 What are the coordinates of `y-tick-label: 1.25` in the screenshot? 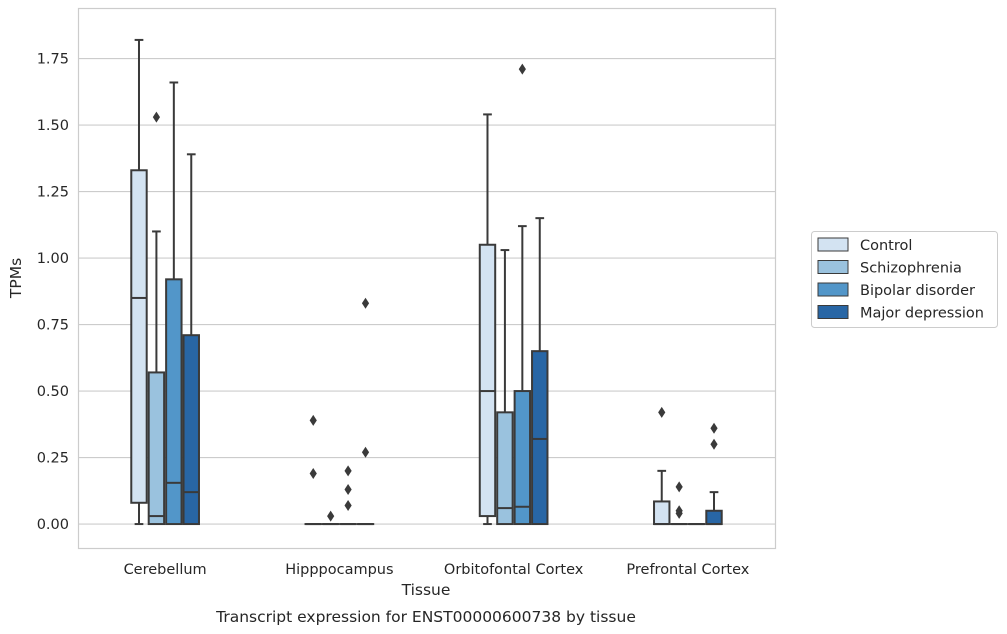 It's located at (53, 193).